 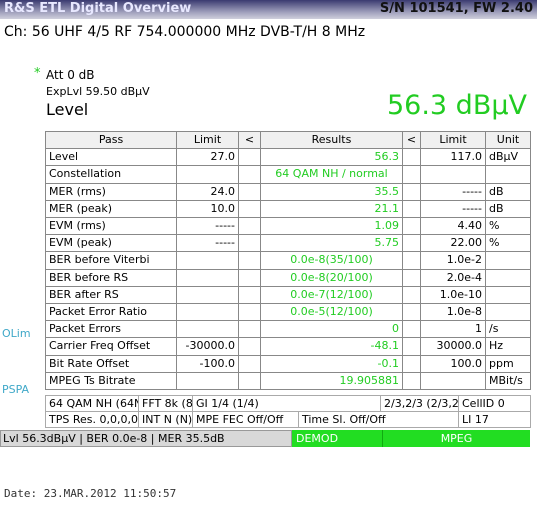 I want to click on cell-high: 1.0e-8, so click(x=453, y=312).